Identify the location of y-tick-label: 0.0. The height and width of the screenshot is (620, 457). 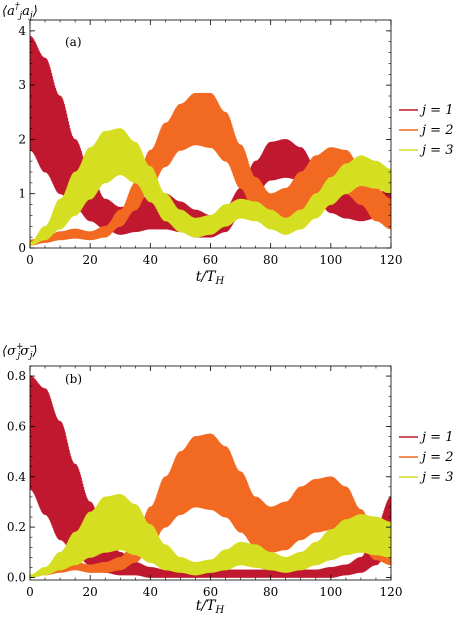
(16, 577).